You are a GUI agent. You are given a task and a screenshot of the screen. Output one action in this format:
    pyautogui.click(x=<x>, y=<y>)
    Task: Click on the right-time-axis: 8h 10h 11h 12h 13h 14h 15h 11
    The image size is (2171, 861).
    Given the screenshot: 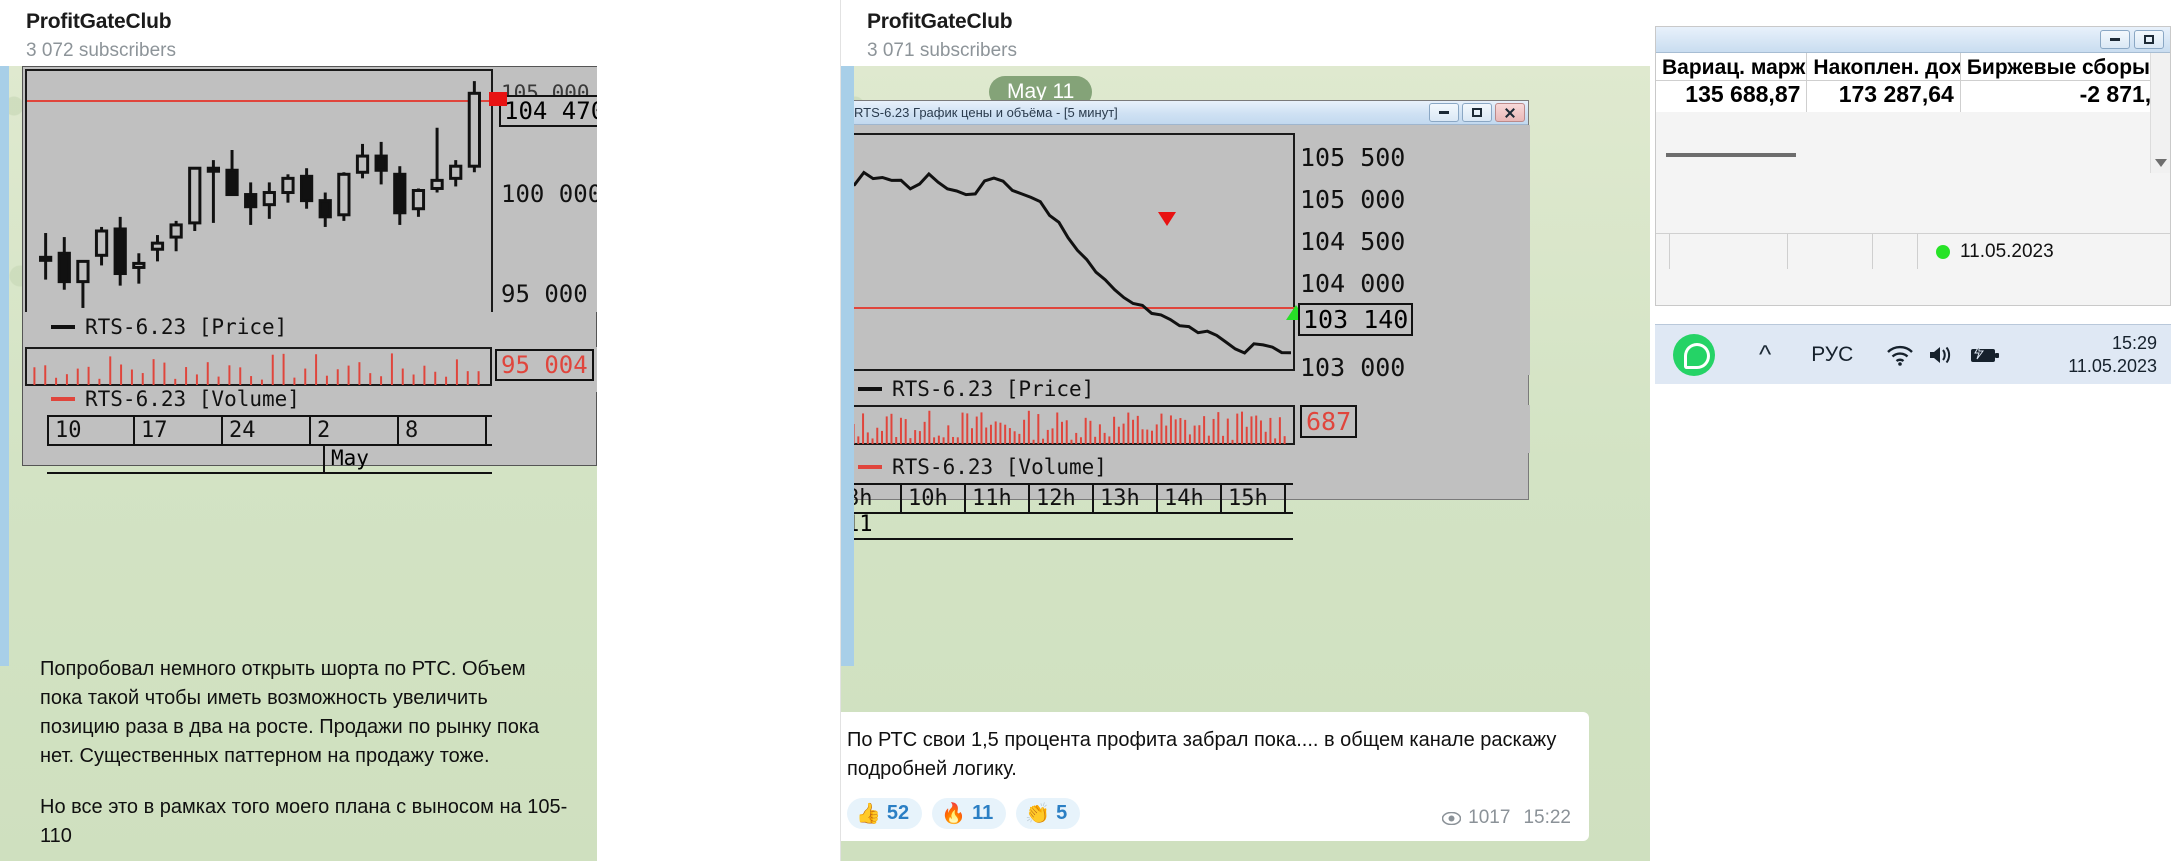 What is the action you would take?
    pyautogui.click(x=1067, y=511)
    